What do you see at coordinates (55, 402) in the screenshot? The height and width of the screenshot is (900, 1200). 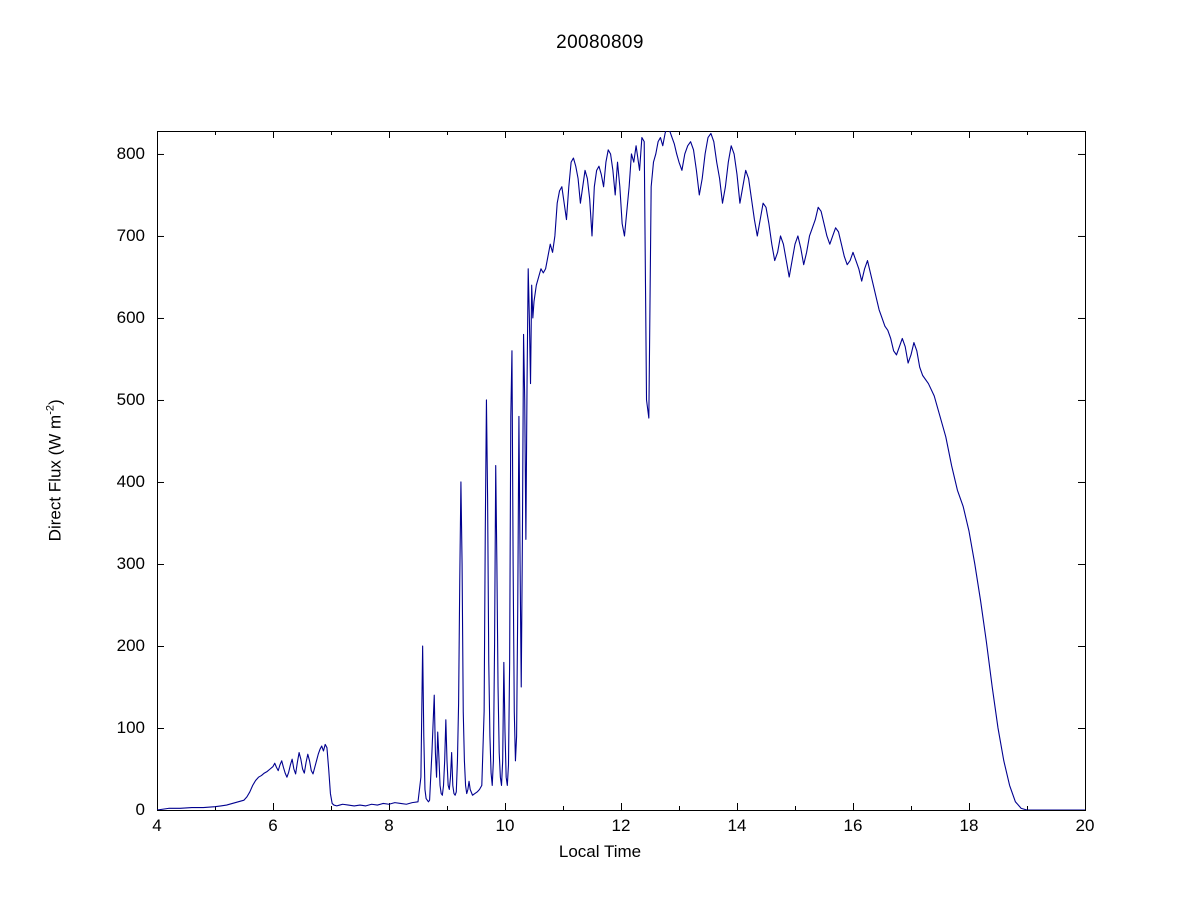 I see `y-axis-label-suffix: )` at bounding box center [55, 402].